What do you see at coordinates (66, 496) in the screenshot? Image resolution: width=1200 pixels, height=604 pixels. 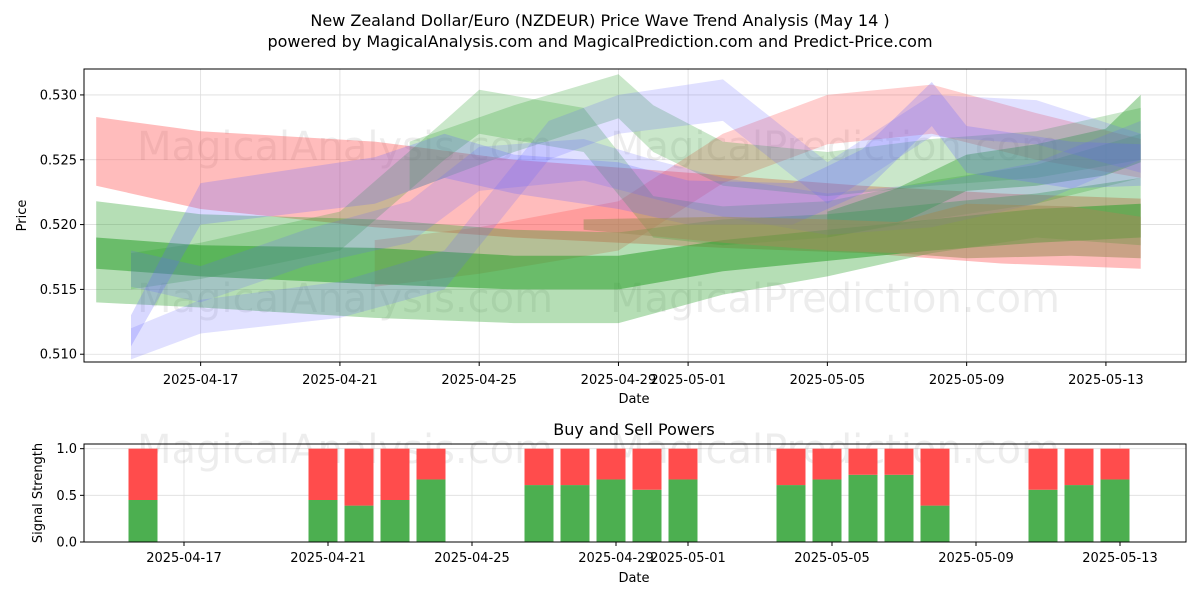 I see `y-tick-label: 0.5` at bounding box center [66, 496].